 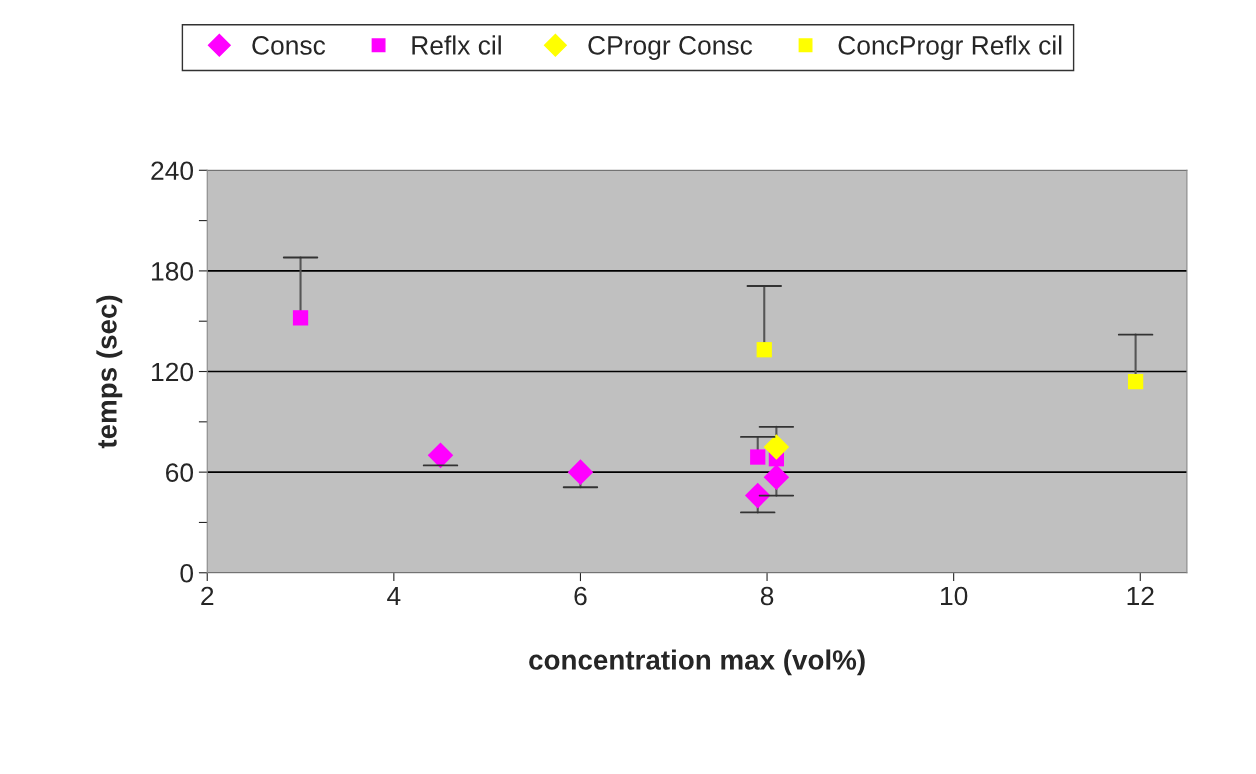 I want to click on x-tick-label: 6, so click(x=580, y=596).